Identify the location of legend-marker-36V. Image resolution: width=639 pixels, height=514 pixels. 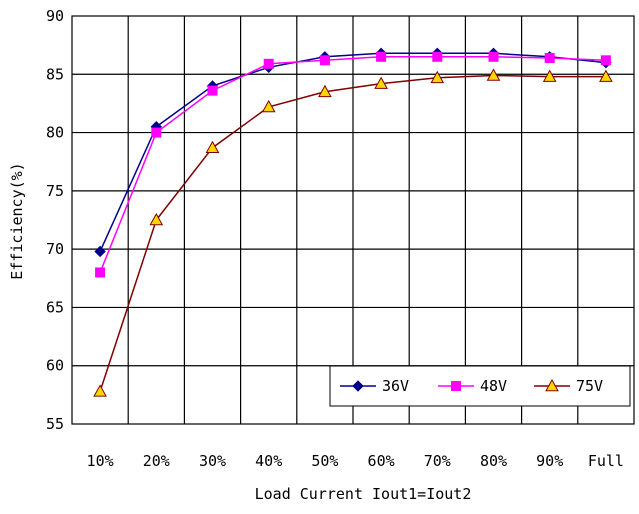
(358, 386).